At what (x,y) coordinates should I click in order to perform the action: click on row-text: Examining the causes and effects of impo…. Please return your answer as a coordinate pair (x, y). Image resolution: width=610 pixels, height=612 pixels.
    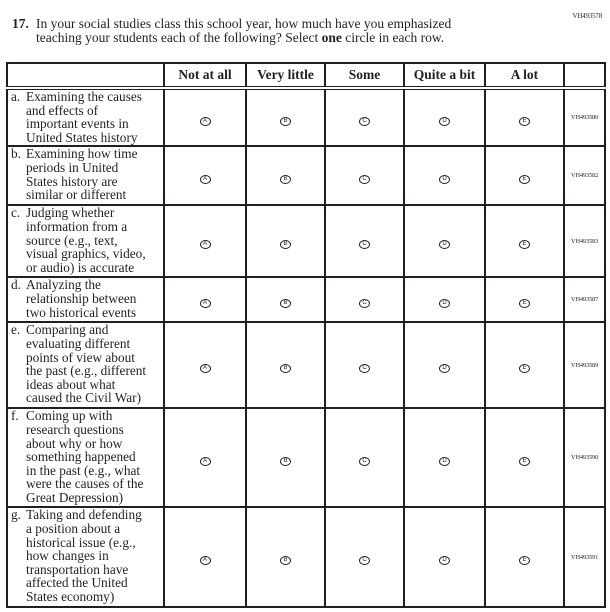
    Looking at the image, I should click on (84, 117).